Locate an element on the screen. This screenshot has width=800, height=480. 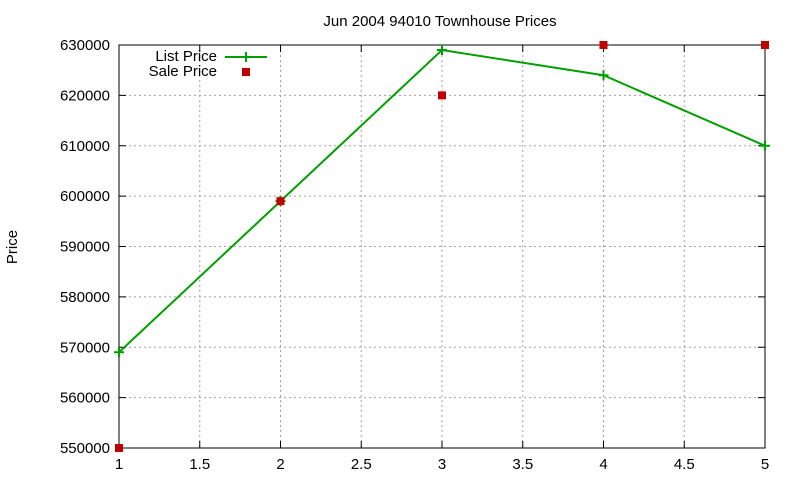
legend-list-price-marker is located at coordinates (246, 57).